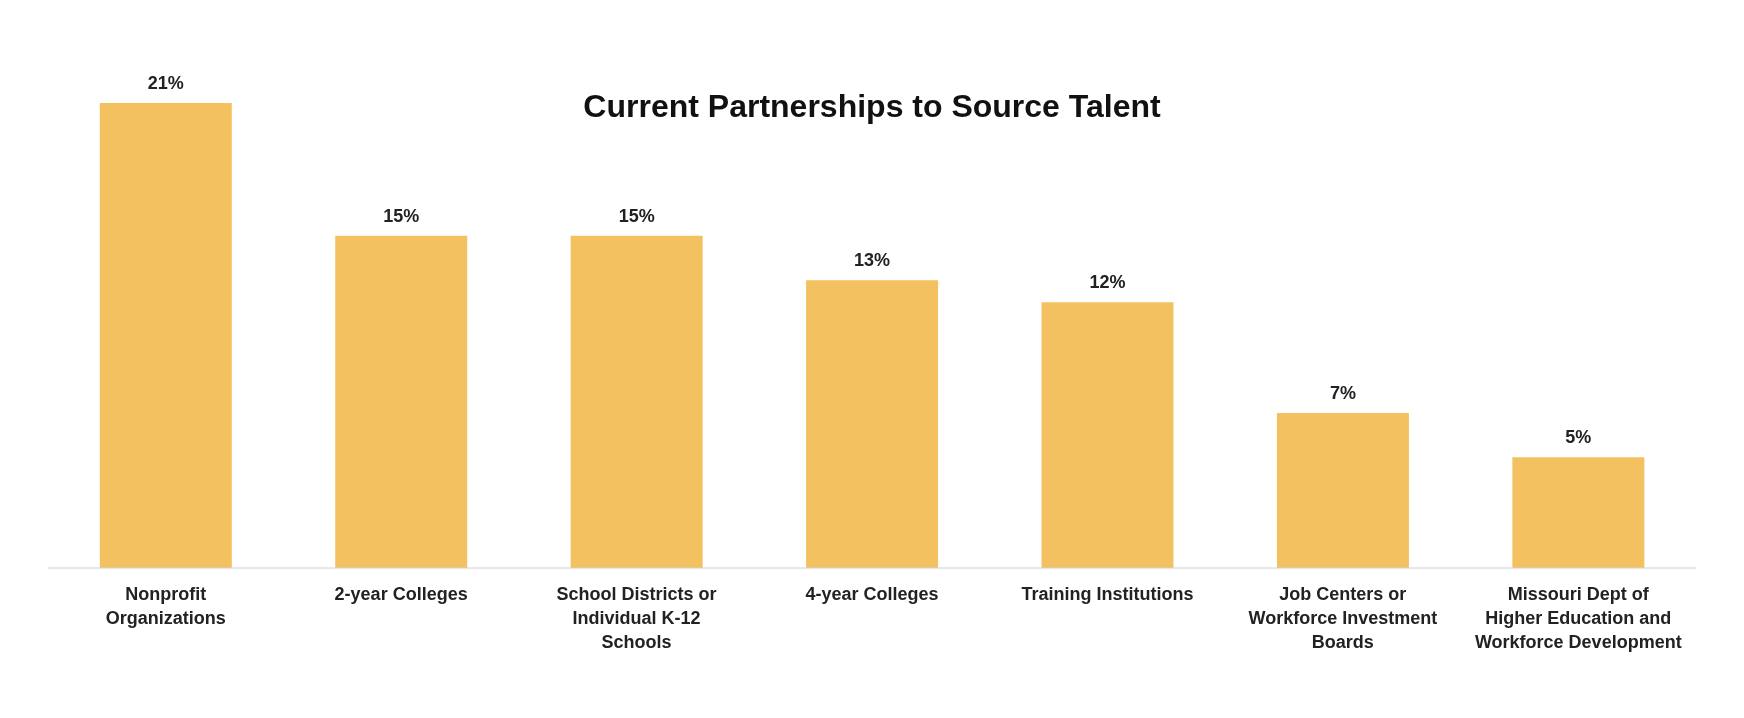 Image resolution: width=1744 pixels, height=718 pixels. I want to click on x-tick-label: Missouri Dept of Higher Education and Workforce Development, so click(1578, 618).